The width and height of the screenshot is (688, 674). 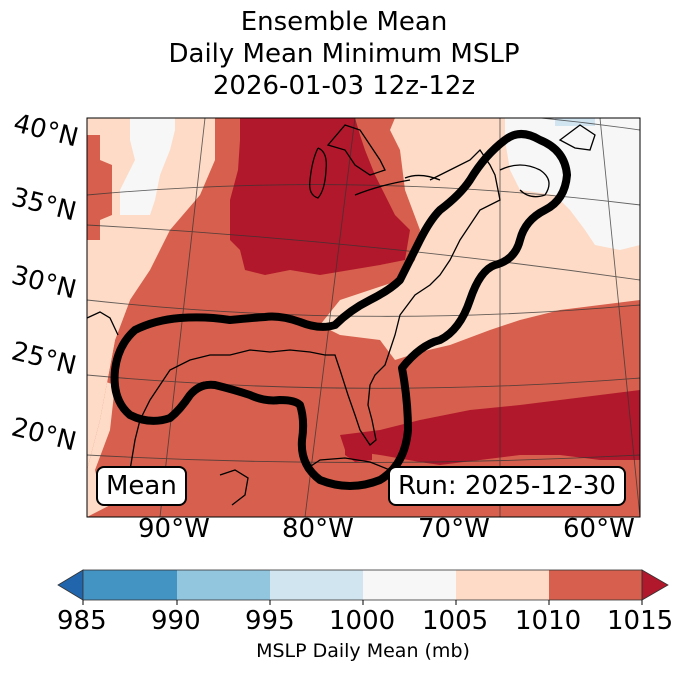 I want to click on lon-label-60w: 60°W, so click(x=599, y=529).